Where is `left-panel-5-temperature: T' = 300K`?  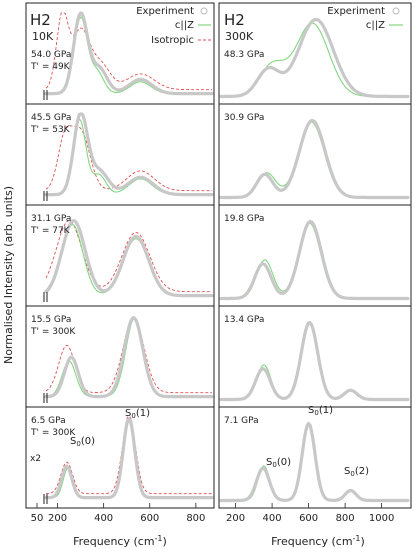 left-panel-5-temperature: T' = 300K is located at coordinates (53, 433).